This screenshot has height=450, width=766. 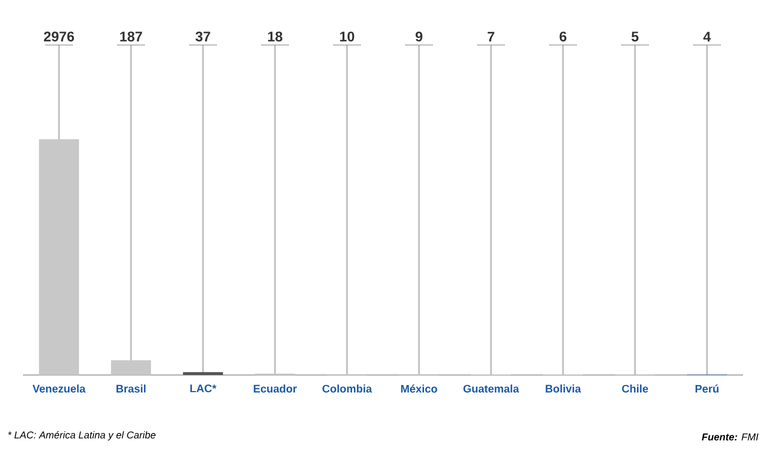 I want to click on x-tick-label: México, so click(x=419, y=388).